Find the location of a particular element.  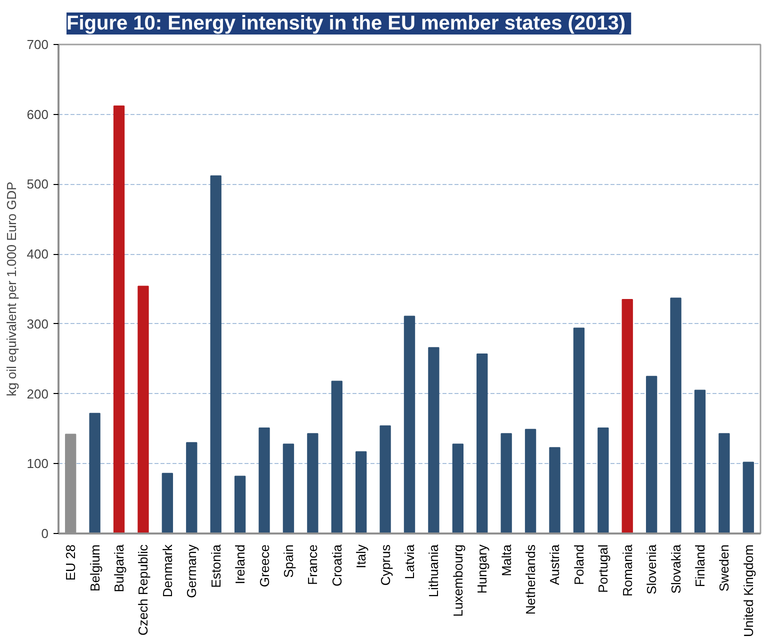

y-tick-label: 600 is located at coordinates (37, 114).